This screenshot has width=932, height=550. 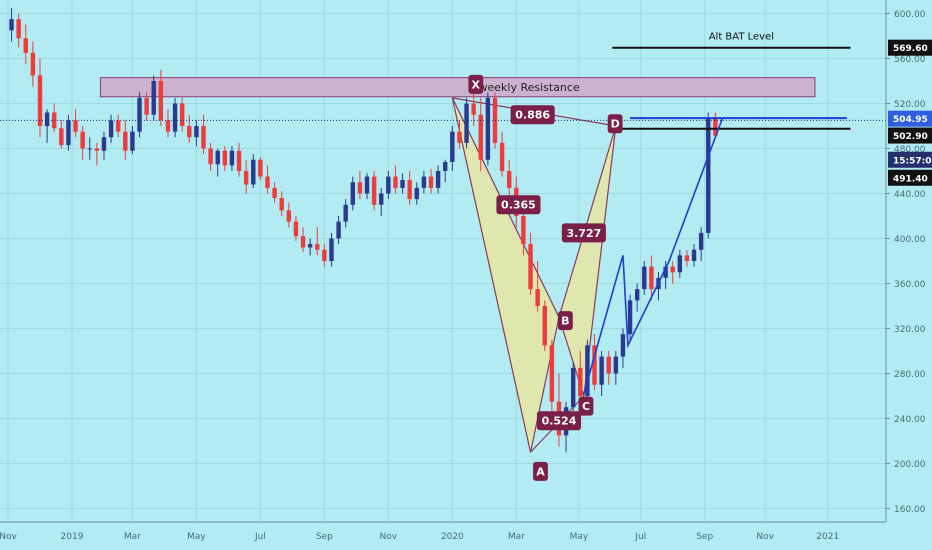 I want to click on price-badge-text: 569.60, so click(x=910, y=49).